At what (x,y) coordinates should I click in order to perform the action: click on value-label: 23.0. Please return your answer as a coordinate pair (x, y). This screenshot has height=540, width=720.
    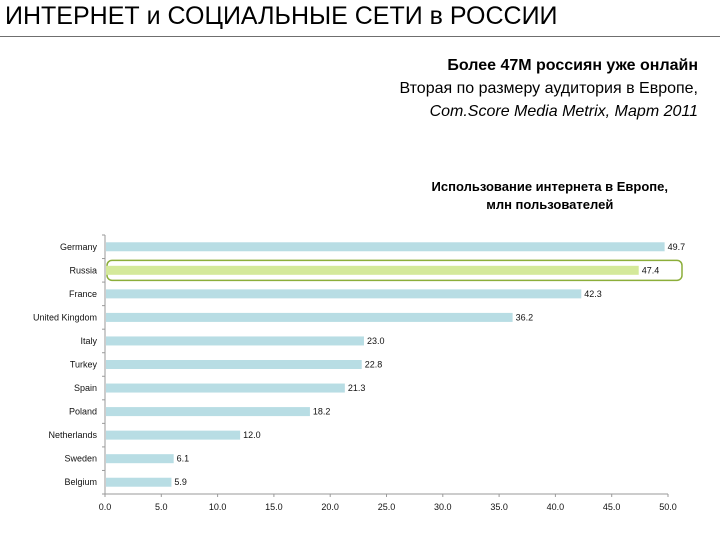
    Looking at the image, I should click on (376, 341).